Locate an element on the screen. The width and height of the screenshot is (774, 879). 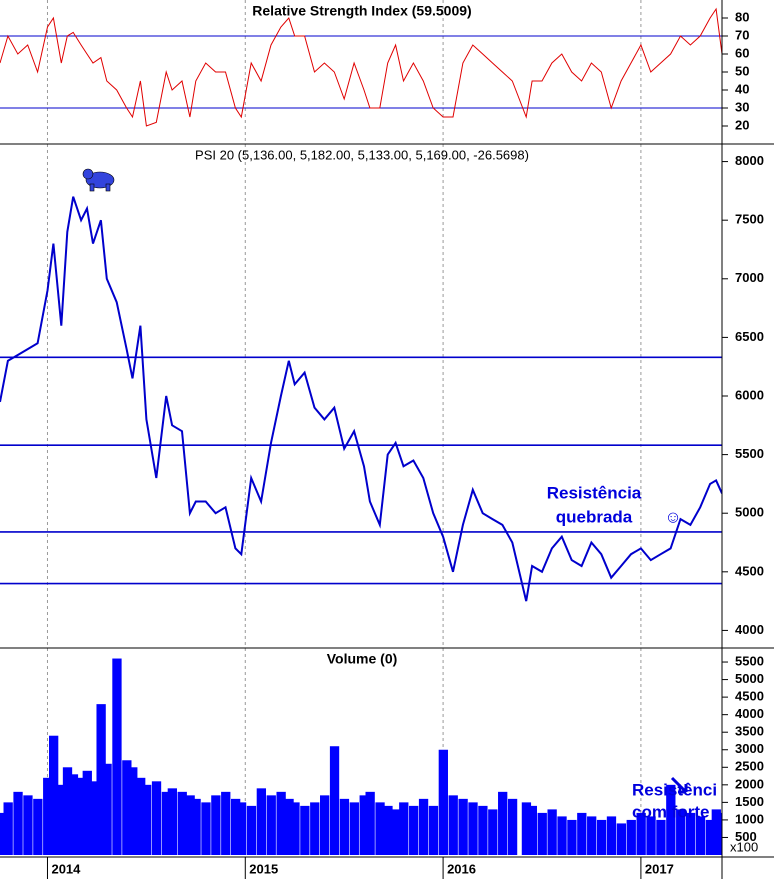
y-tick-label: 3500 is located at coordinates (749, 731).